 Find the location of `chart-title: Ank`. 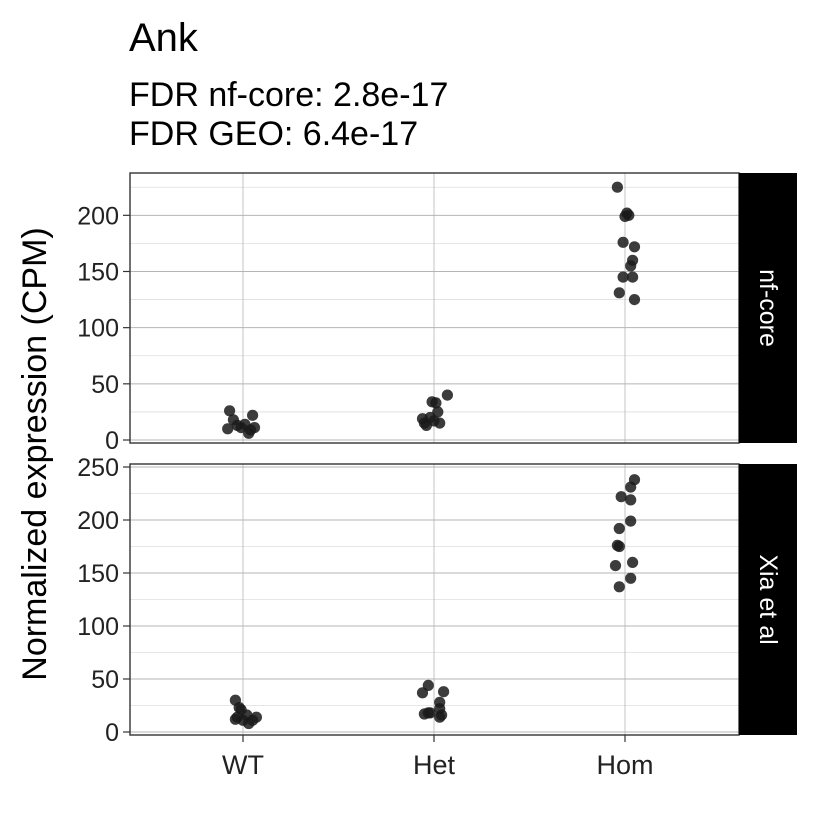

chart-title: Ank is located at coordinates (164, 38).